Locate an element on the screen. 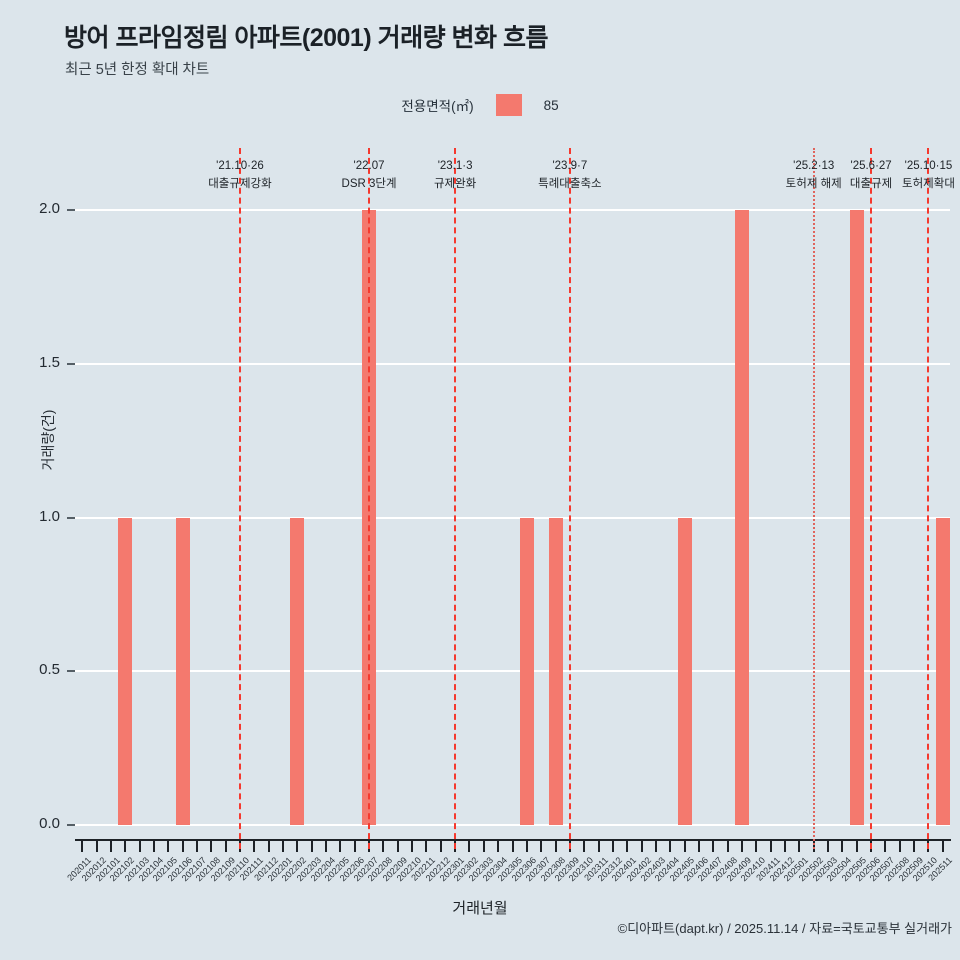 This screenshot has width=960, height=960. x-axis-title: 거래년월 is located at coordinates (480, 908).